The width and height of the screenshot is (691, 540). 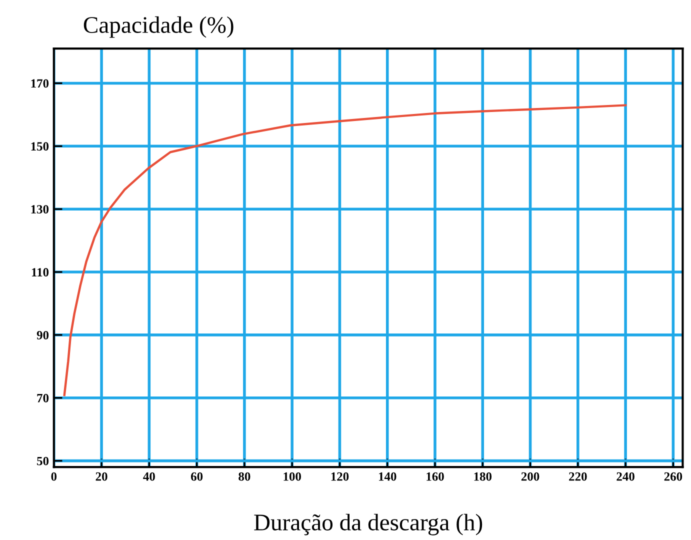 I want to click on y-tick-label: 170, so click(x=40, y=83).